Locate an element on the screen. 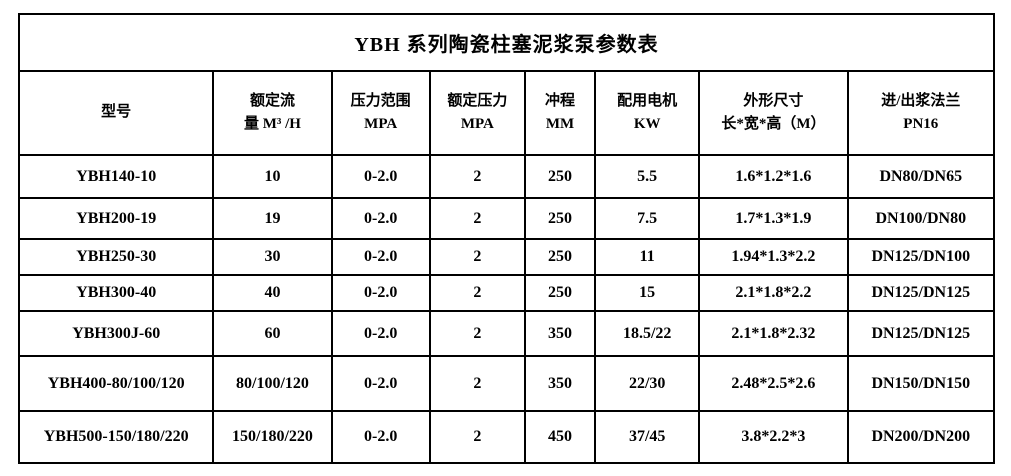 Image resolution: width=1011 pixels, height=476 pixels. header-unit: 长*宽*高（M） is located at coordinates (773, 124).